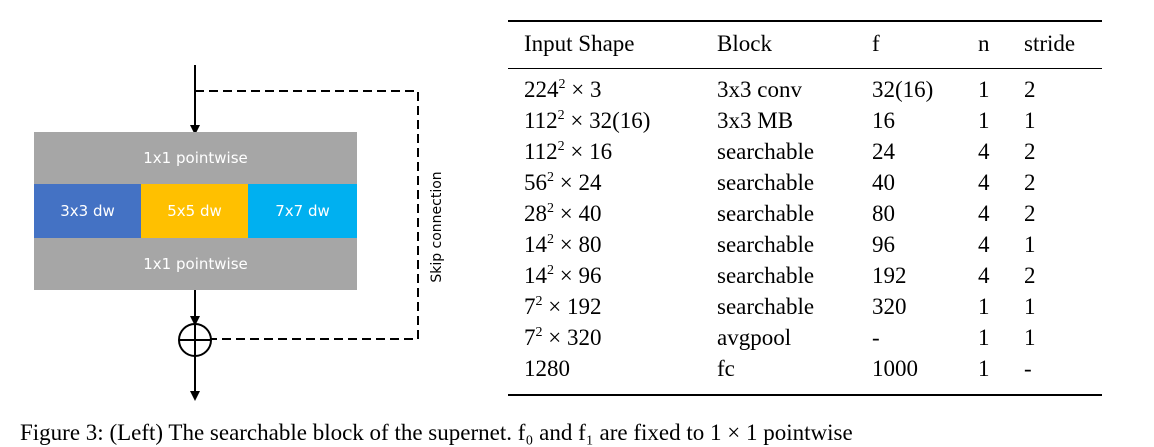  Describe the element at coordinates (302, 211) in the screenshot. I see `dw-7x7-block: 7x7 dw` at that location.